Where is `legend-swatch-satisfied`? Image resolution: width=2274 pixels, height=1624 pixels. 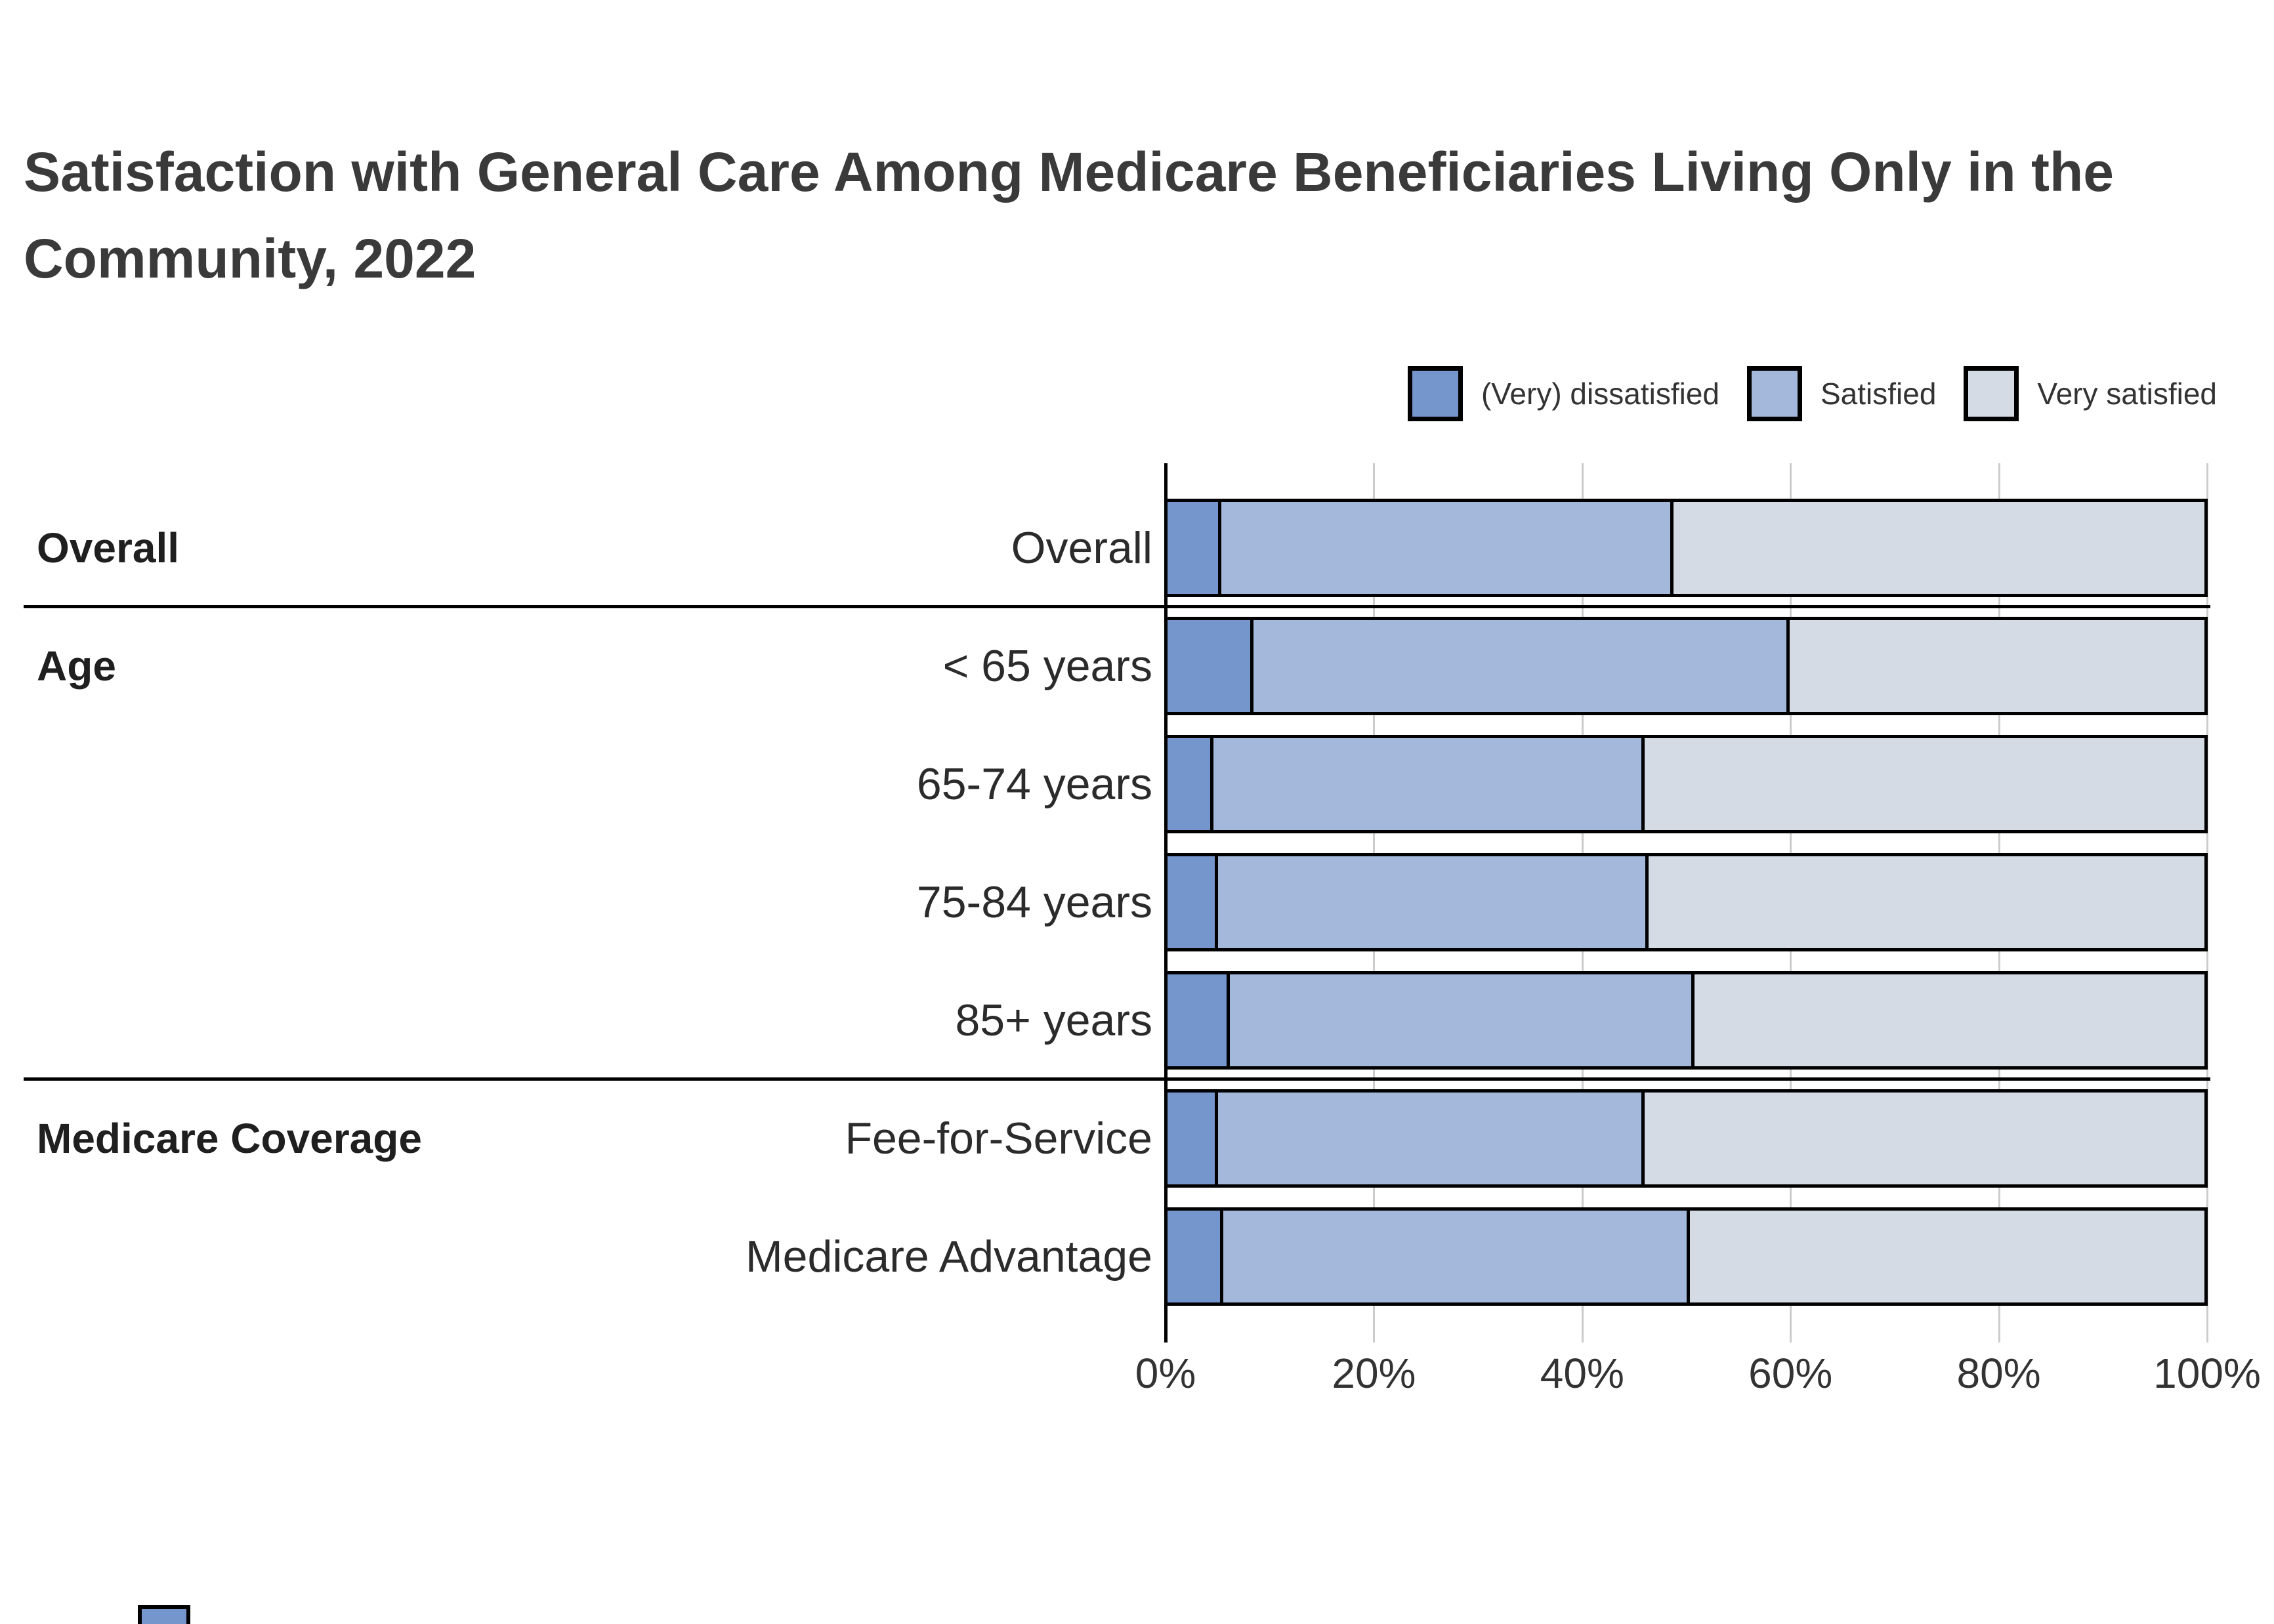 legend-swatch-satisfied is located at coordinates (1774, 394).